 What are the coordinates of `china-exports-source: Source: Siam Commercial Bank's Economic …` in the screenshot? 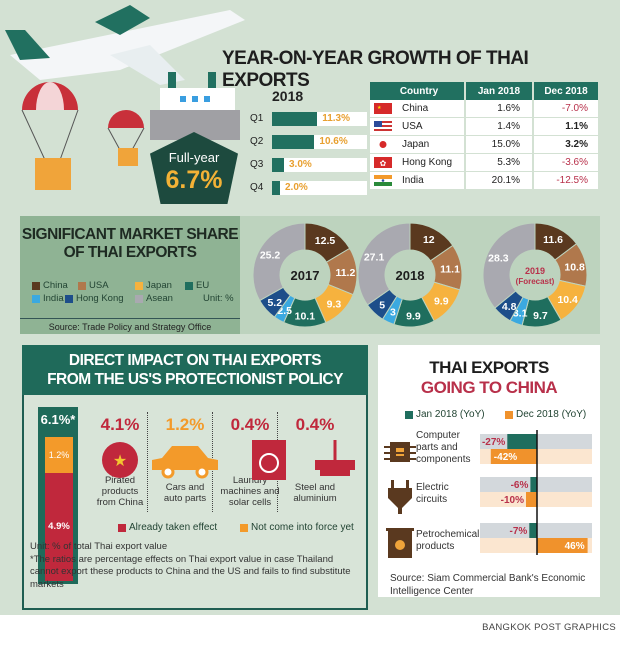 It's located at (488, 585).